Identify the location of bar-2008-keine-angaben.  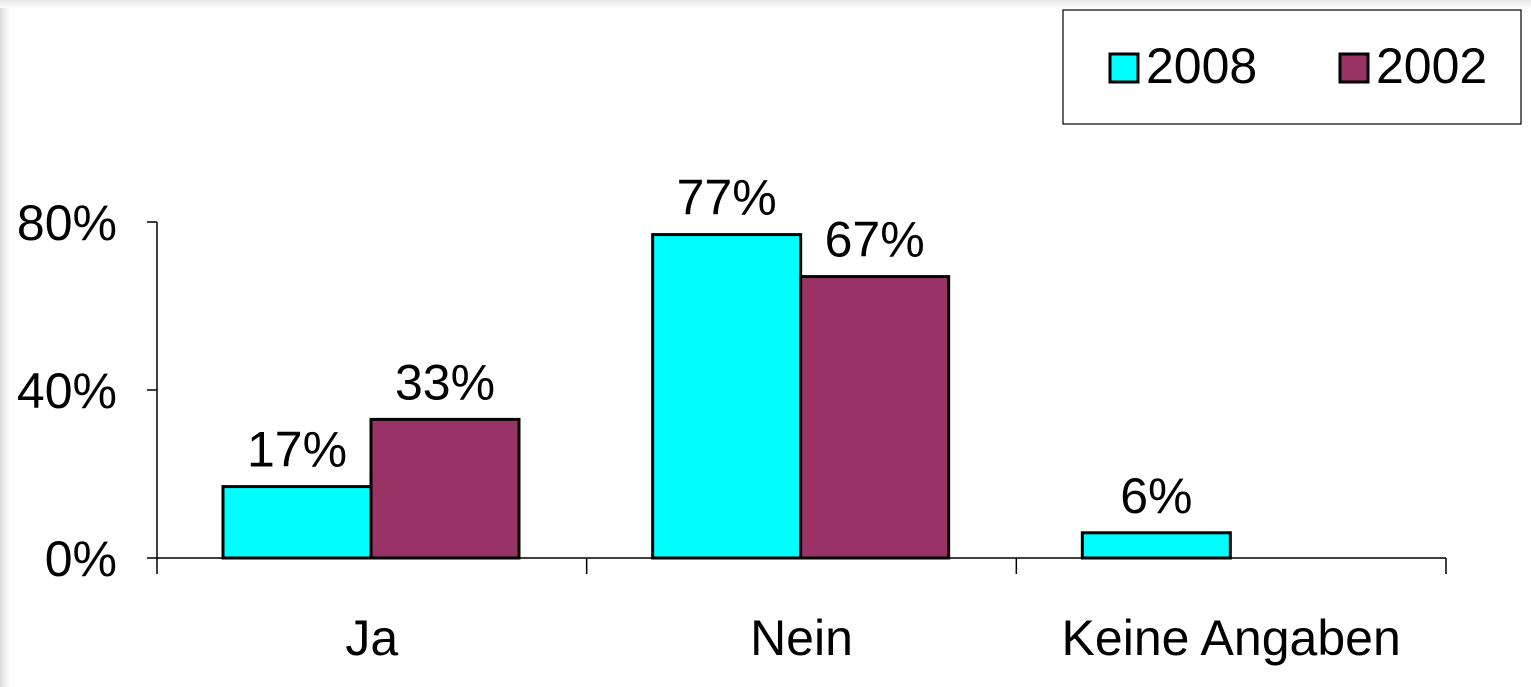
(1156, 545).